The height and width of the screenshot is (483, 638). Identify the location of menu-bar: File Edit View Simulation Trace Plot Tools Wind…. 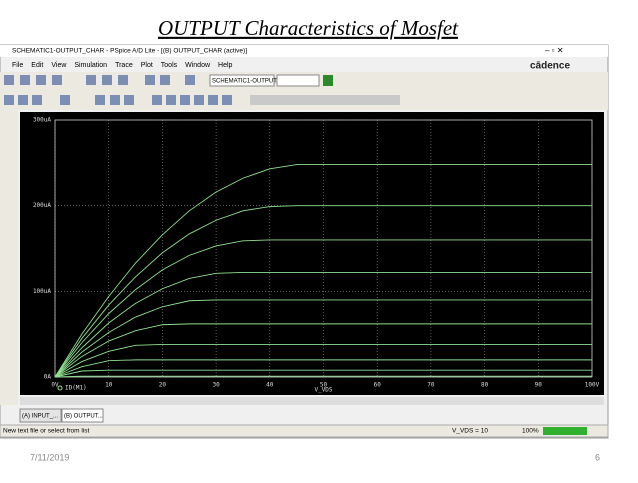
(122, 65).